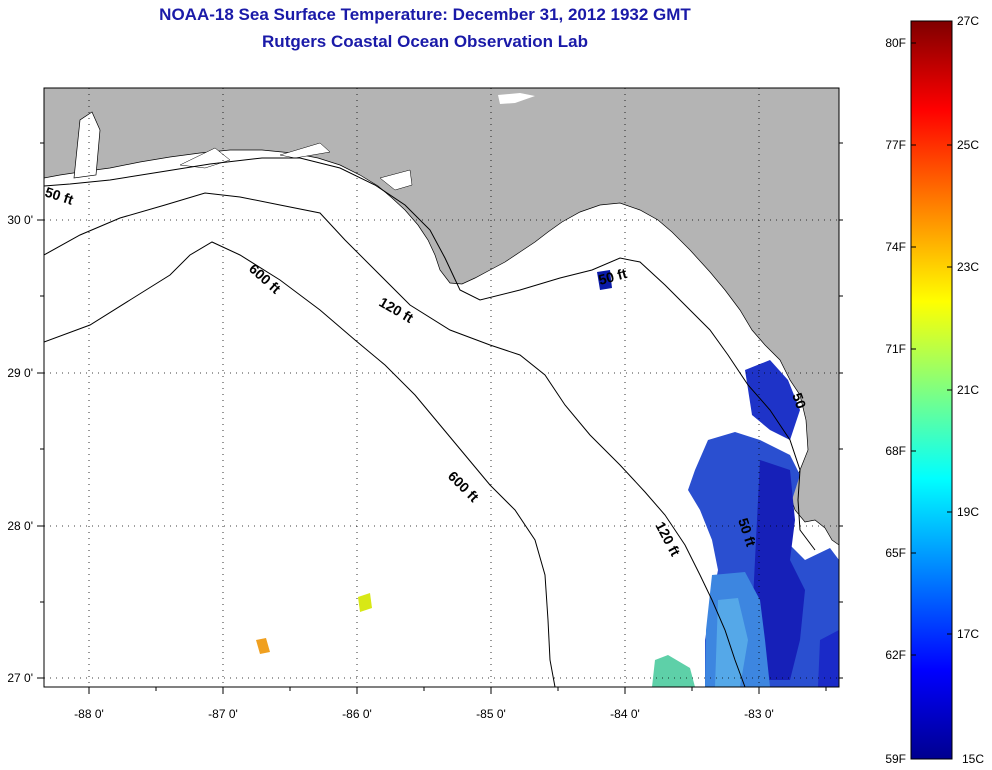  I want to click on mobile-bay, so click(87, 145).